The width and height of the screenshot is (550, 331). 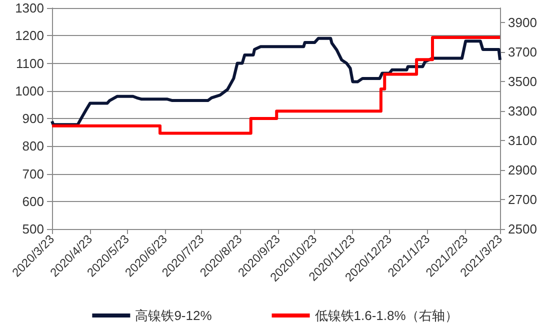 I want to click on y2-tick-label: 2500, so click(x=522, y=229).